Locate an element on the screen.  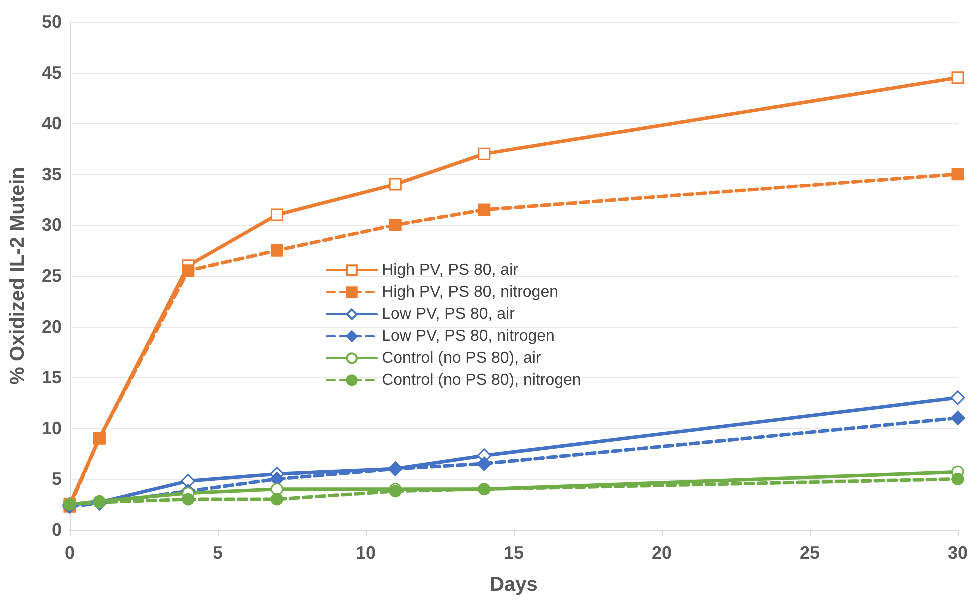
x-axis-title: Days is located at coordinates (514, 585).